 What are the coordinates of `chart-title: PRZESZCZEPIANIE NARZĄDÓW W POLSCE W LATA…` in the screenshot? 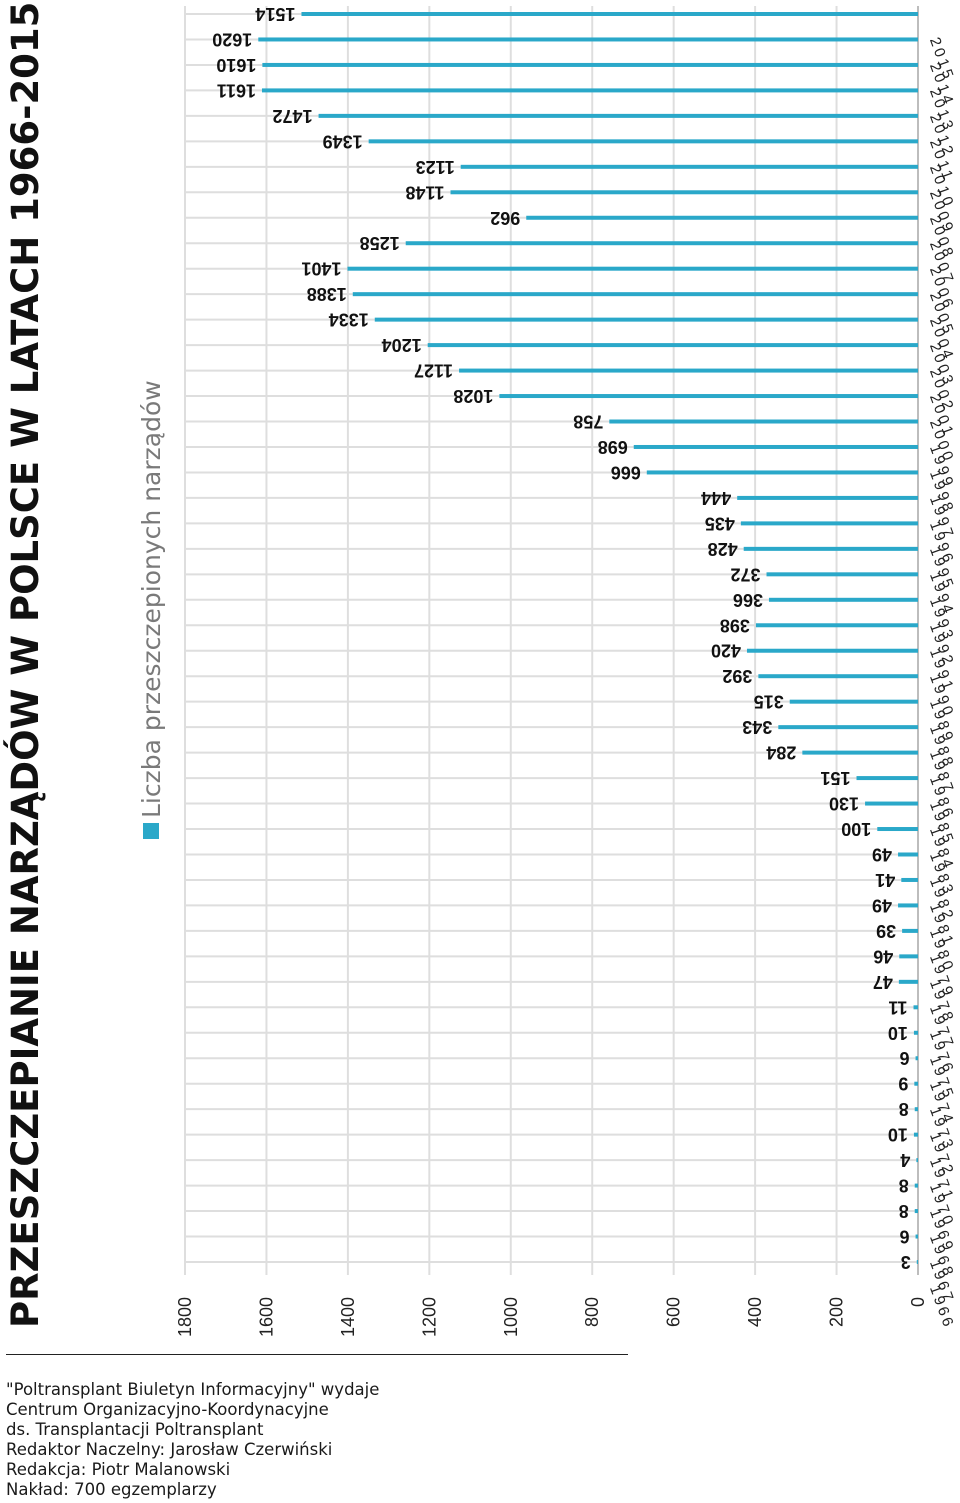 It's located at (25, 665).